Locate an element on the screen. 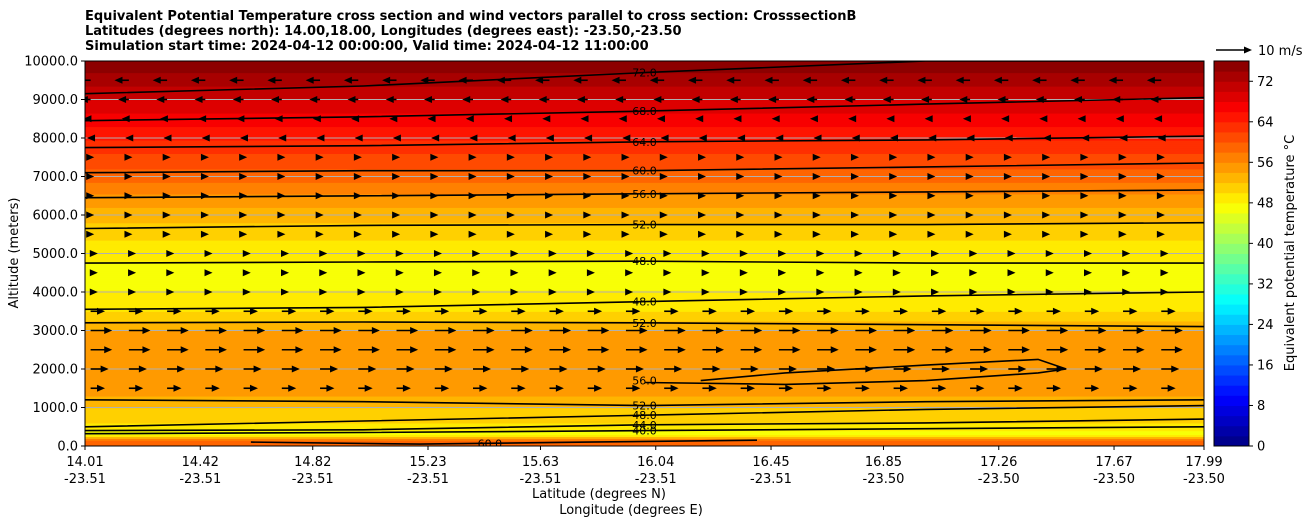 This screenshot has width=1308, height=526. x-axis-label-latitude: Latitude (degrees N) is located at coordinates (599, 494).